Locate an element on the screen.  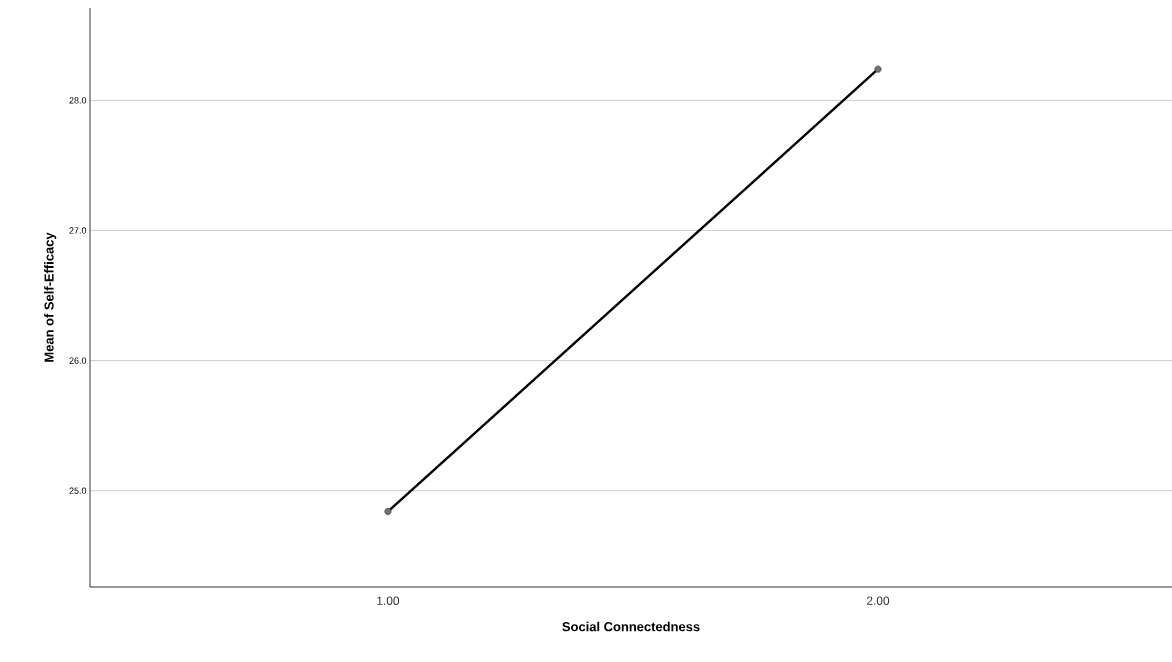
x-tick-label: 1.00 is located at coordinates (388, 600).